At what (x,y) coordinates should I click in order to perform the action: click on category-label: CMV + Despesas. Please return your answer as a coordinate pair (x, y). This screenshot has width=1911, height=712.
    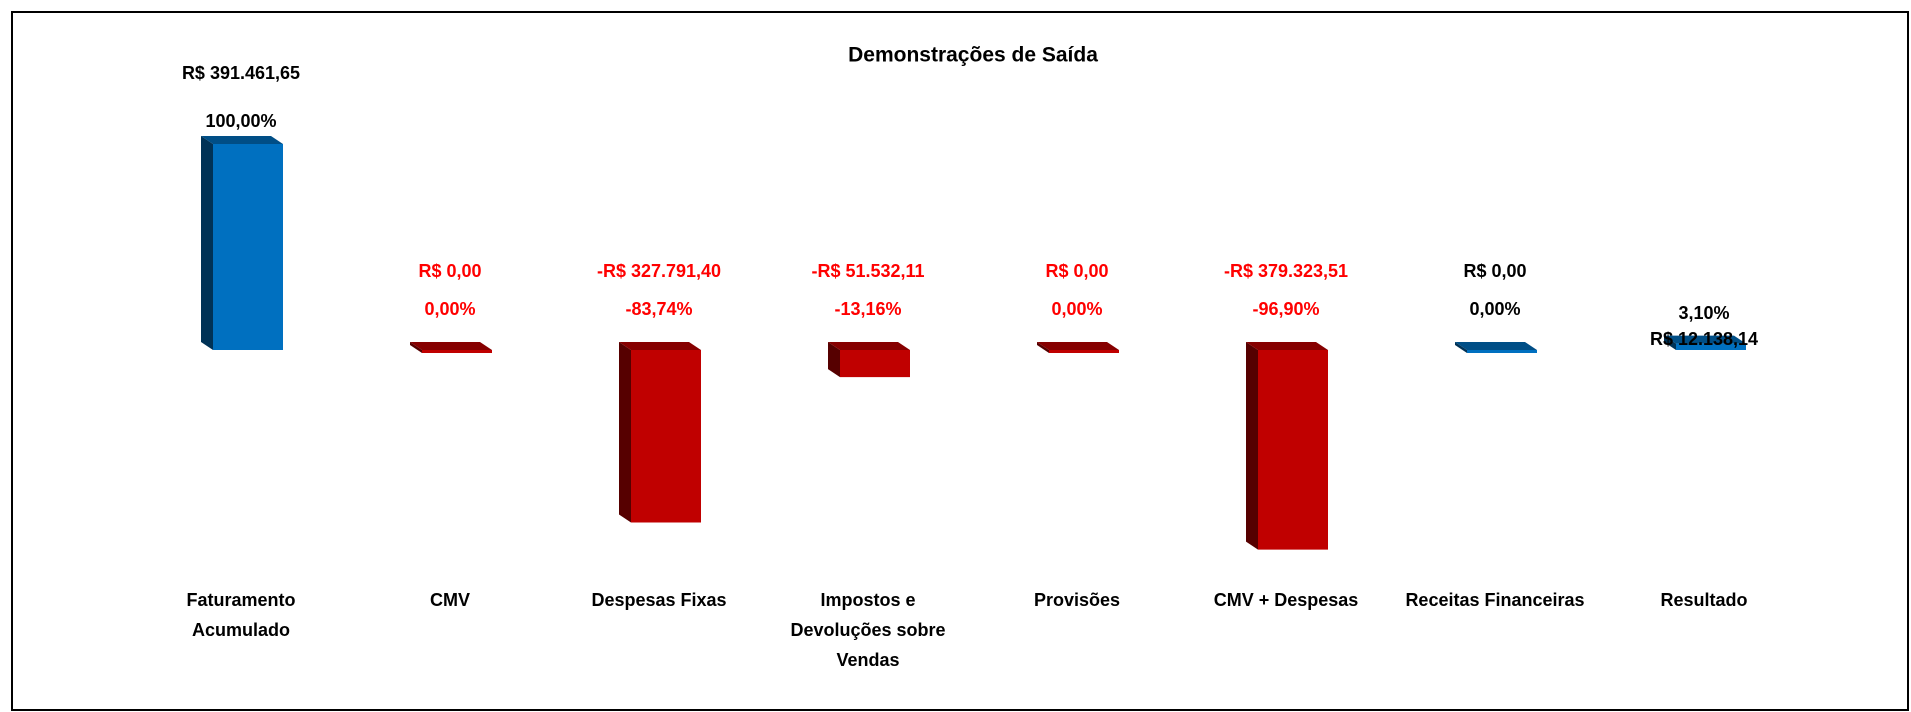
    Looking at the image, I should click on (1286, 600).